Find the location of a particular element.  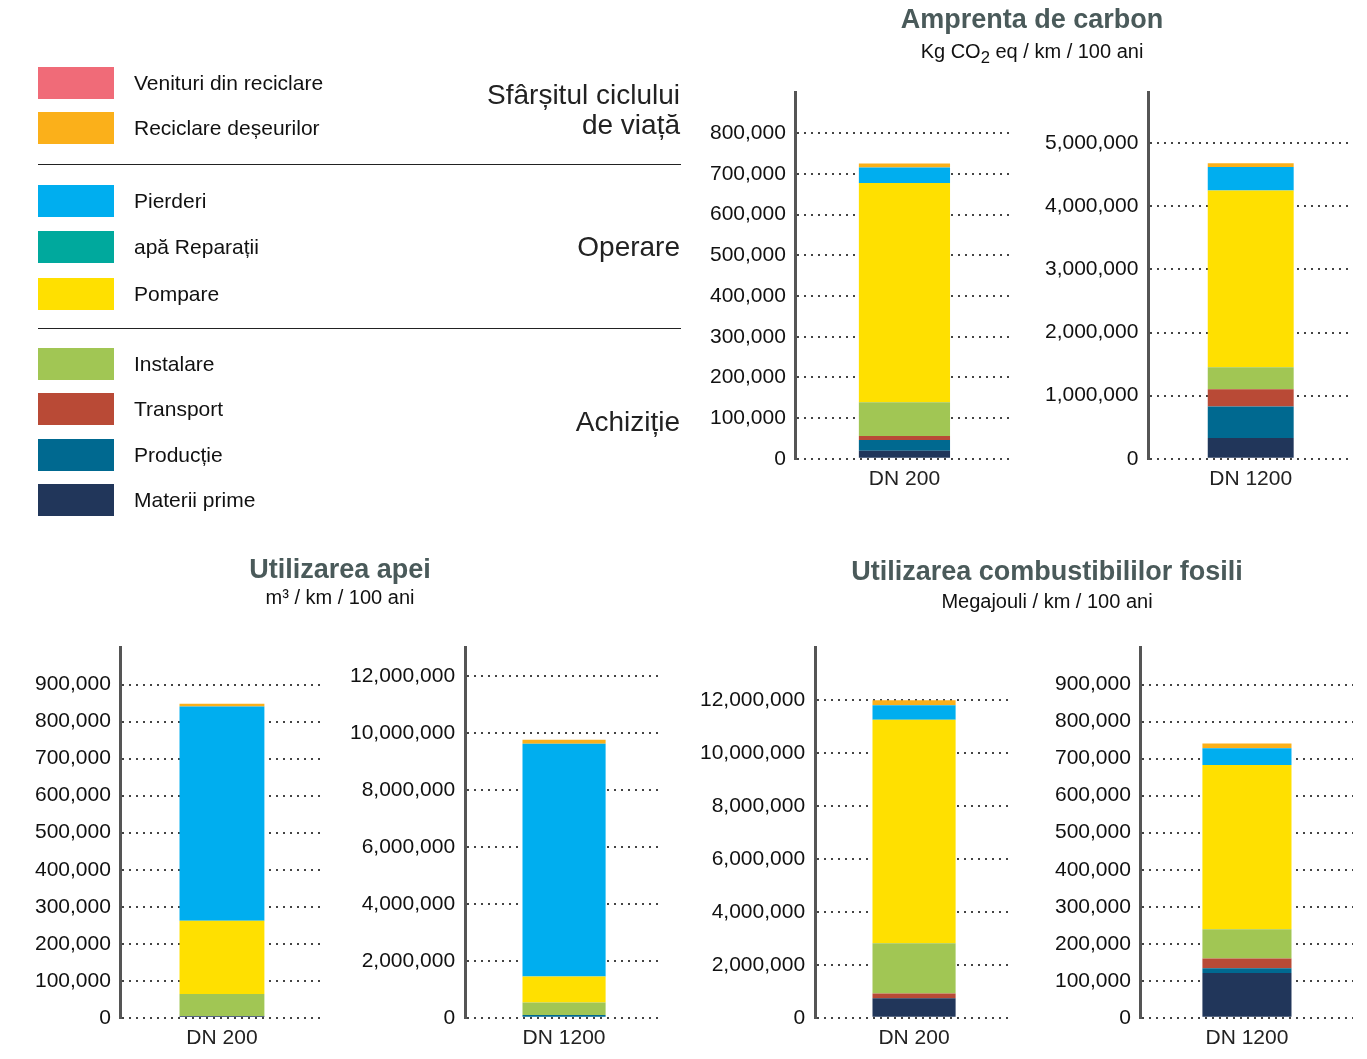

y-tick-label: 1,000,000 is located at coordinates (1091, 394).